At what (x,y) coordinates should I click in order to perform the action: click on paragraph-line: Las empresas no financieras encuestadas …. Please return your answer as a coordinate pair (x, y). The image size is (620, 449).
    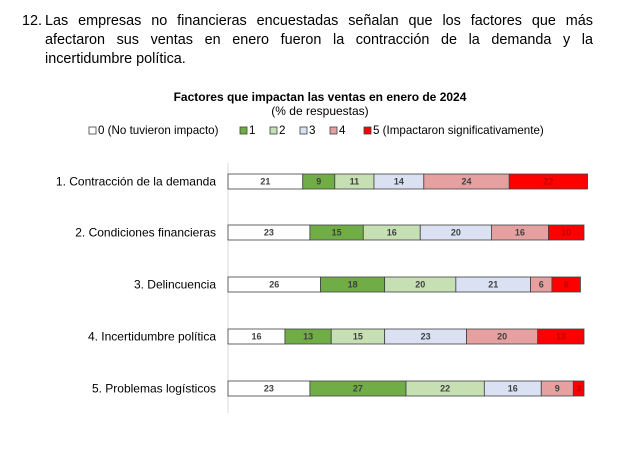
    Looking at the image, I should click on (319, 21).